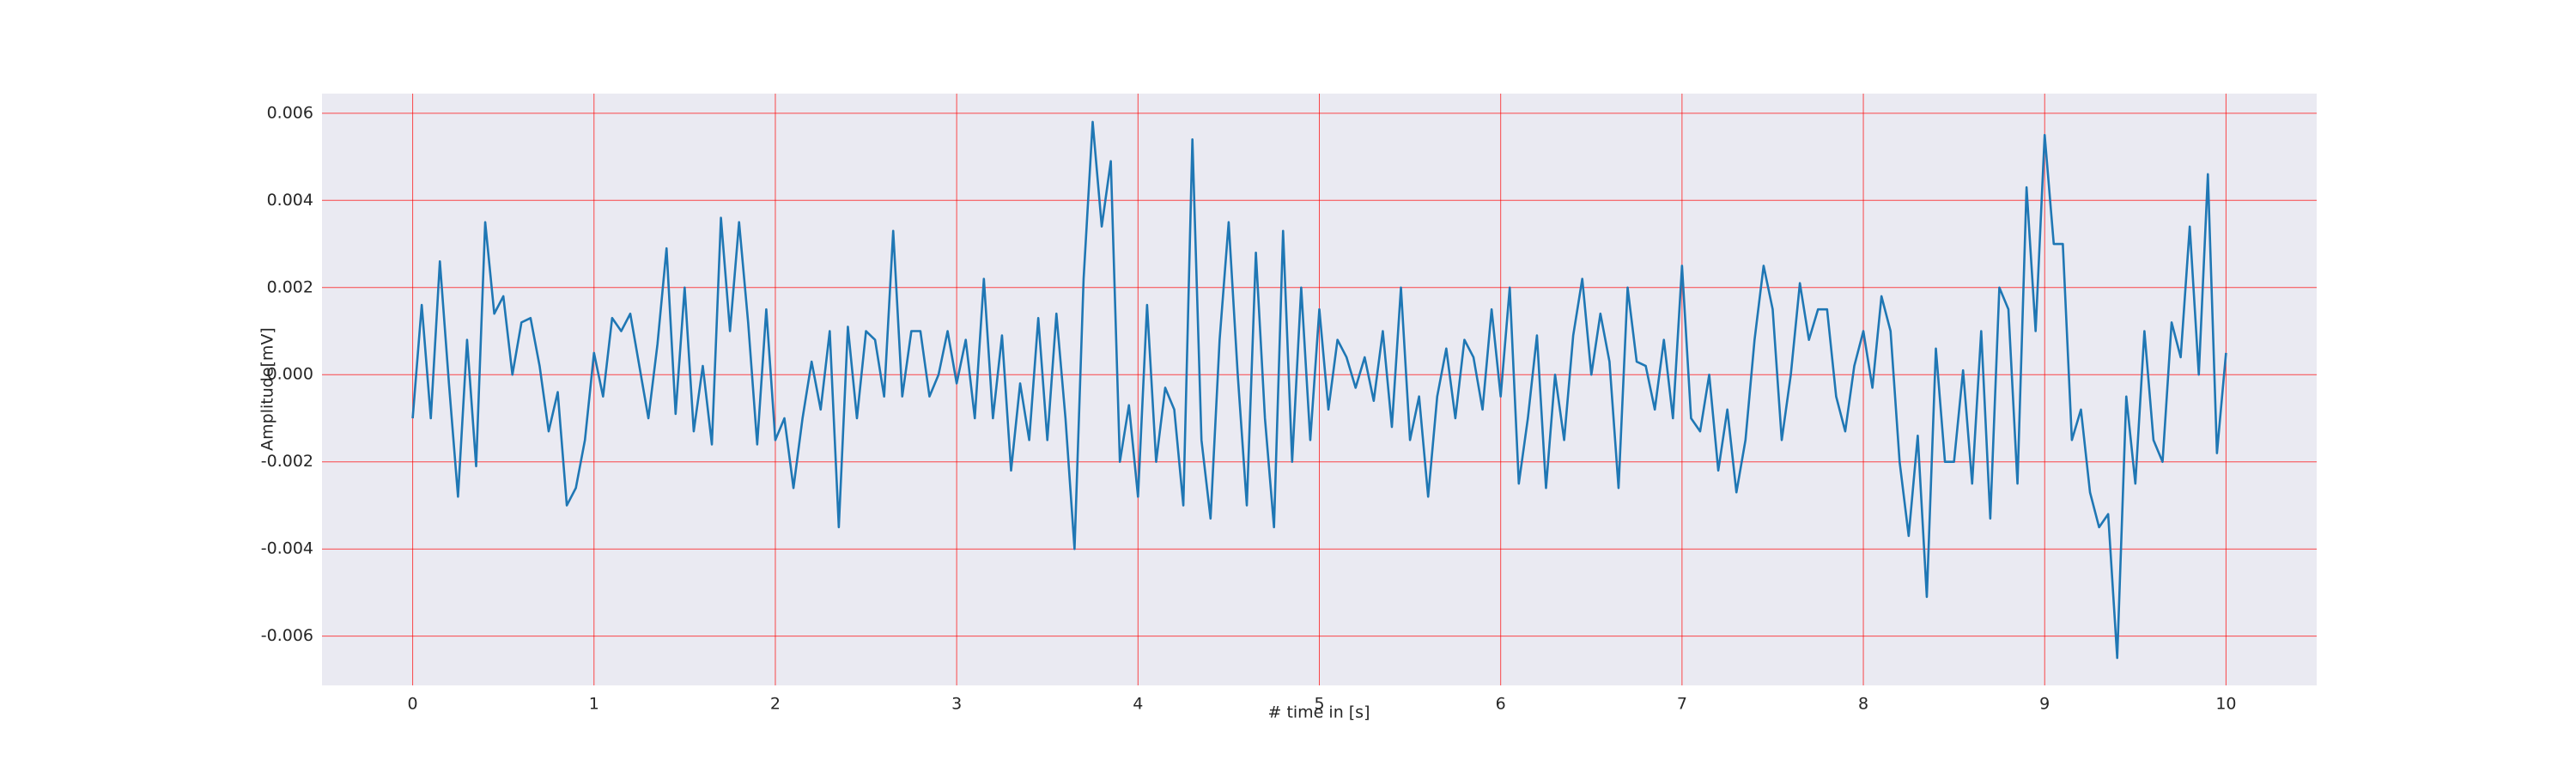  Describe the element at coordinates (1863, 704) in the screenshot. I see `x-tick-label: 8` at that location.